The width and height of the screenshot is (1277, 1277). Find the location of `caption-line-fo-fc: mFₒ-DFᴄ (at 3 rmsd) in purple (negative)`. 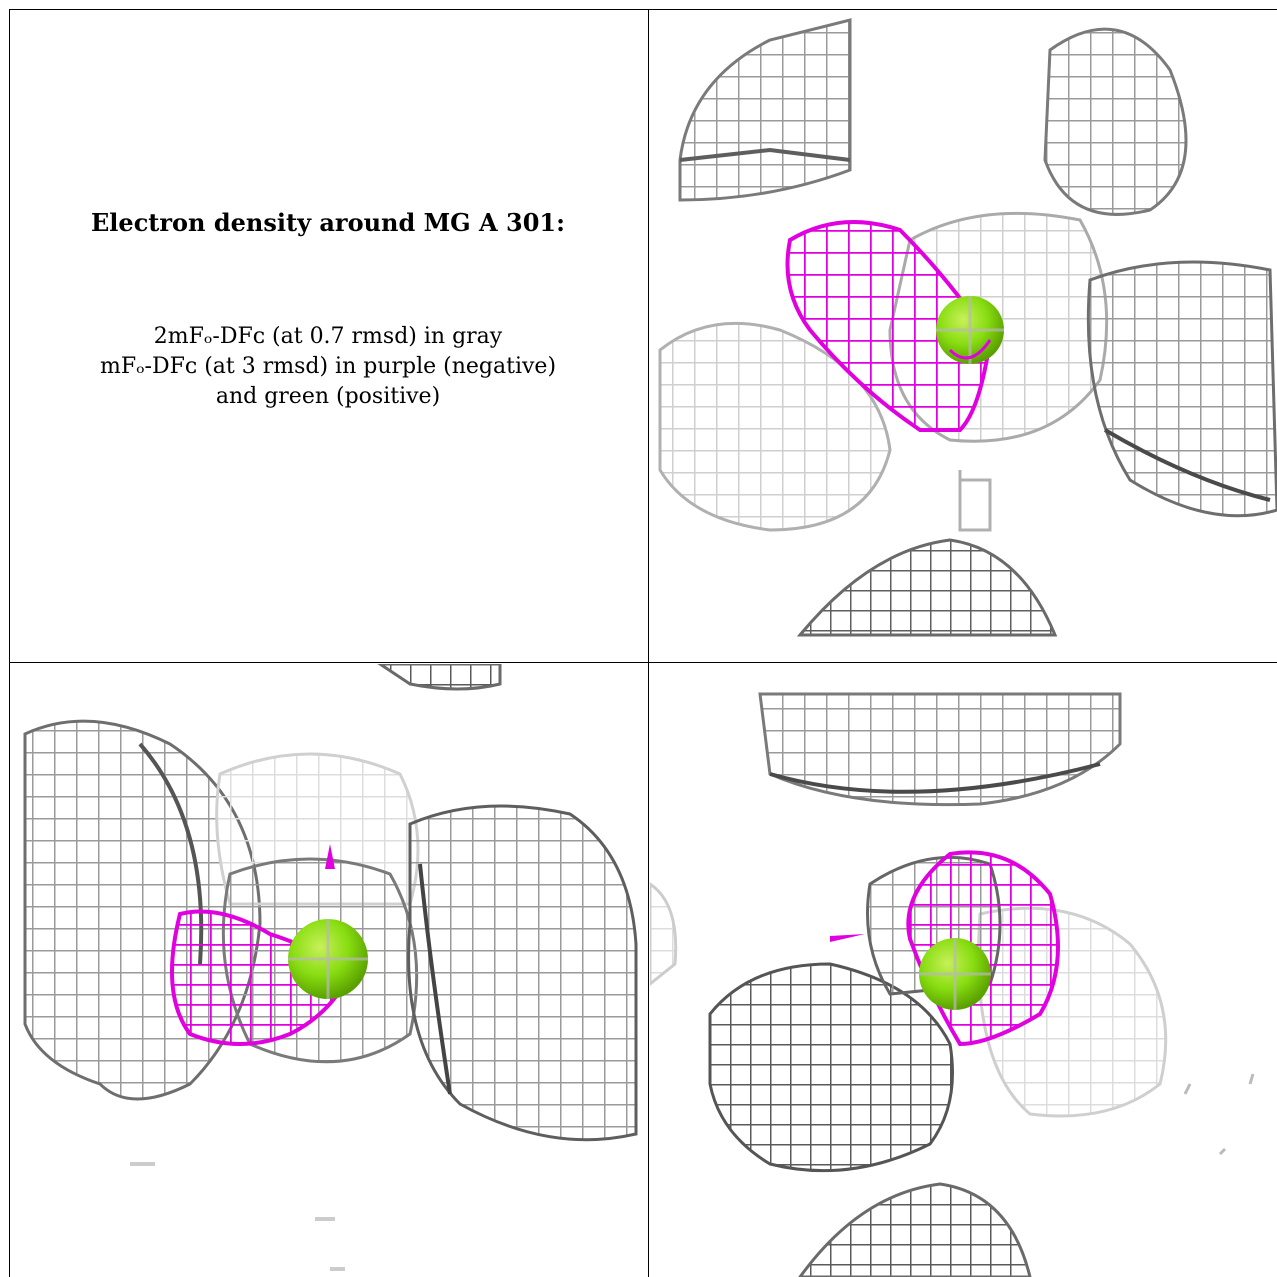

caption-line-fo-fc: mFₒ-DFᴄ (at 3 rmsd) in purple (negative) is located at coordinates (328, 366).